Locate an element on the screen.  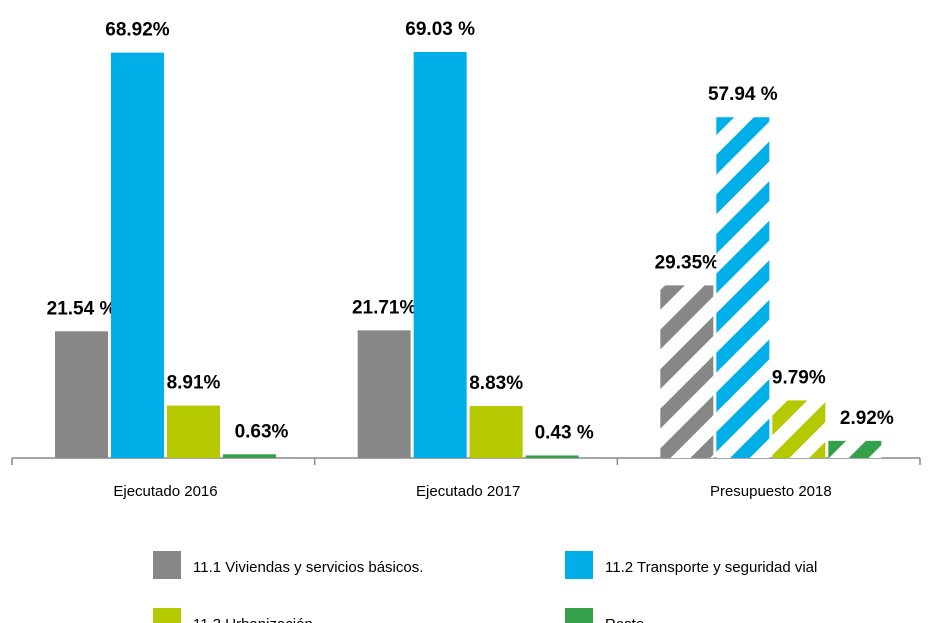
value-label: 8.91% is located at coordinates (194, 383).